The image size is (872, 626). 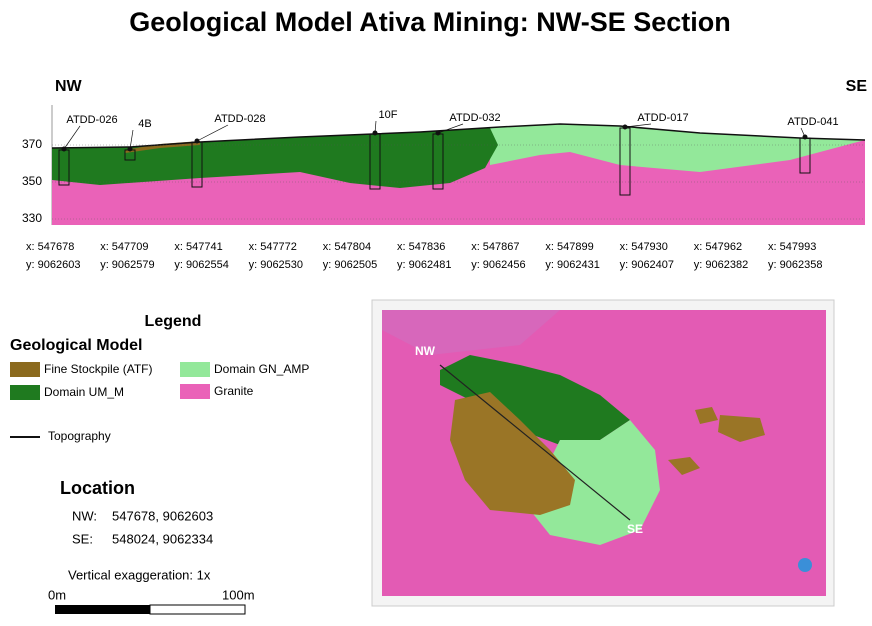 What do you see at coordinates (812, 122) in the screenshot?
I see `drill-hole-label: ATDD-041` at bounding box center [812, 122].